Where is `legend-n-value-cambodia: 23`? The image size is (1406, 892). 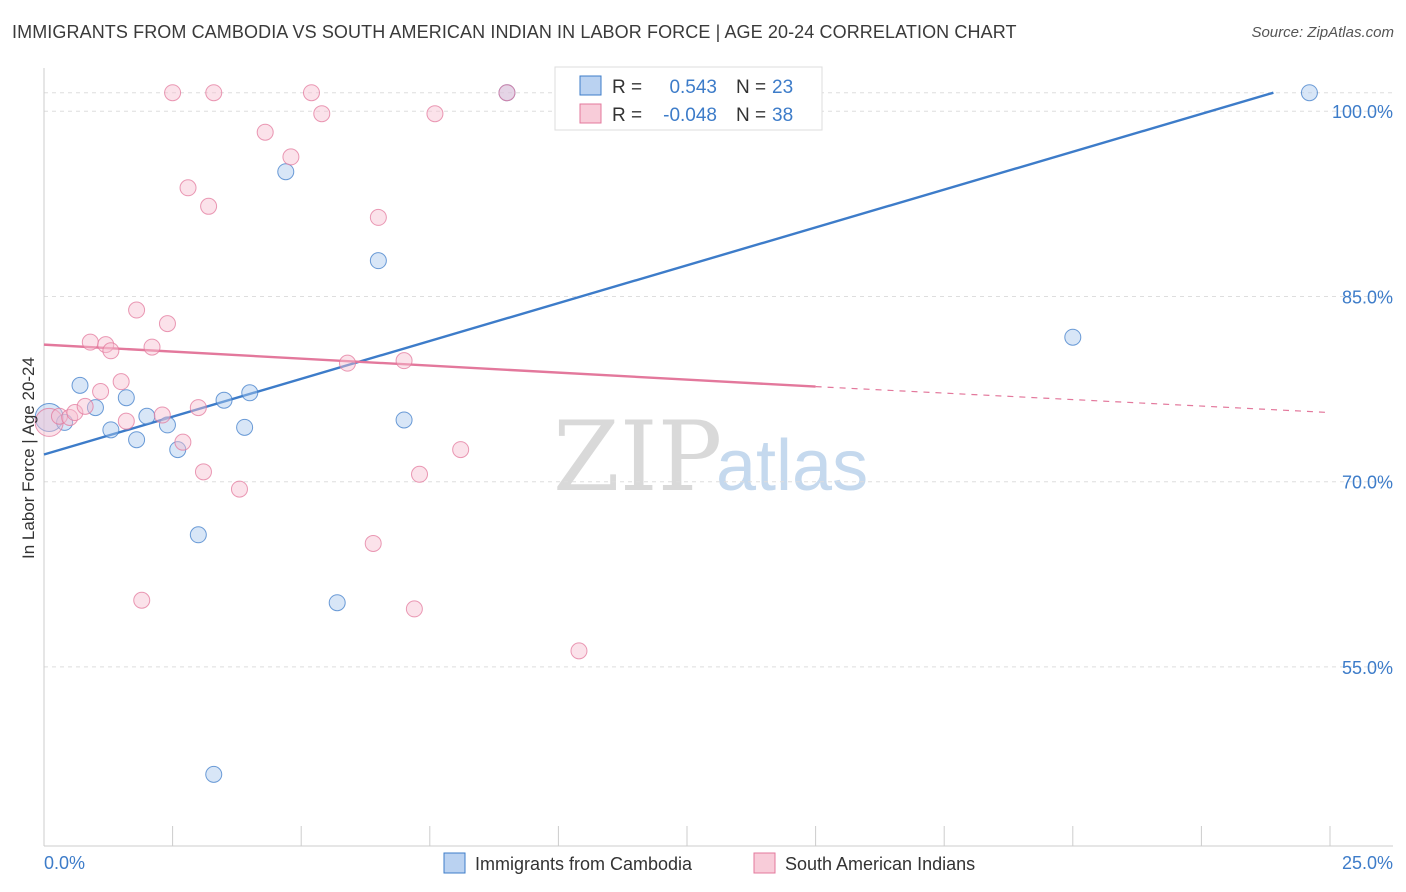 legend-n-value-cambodia: 23 is located at coordinates (782, 87).